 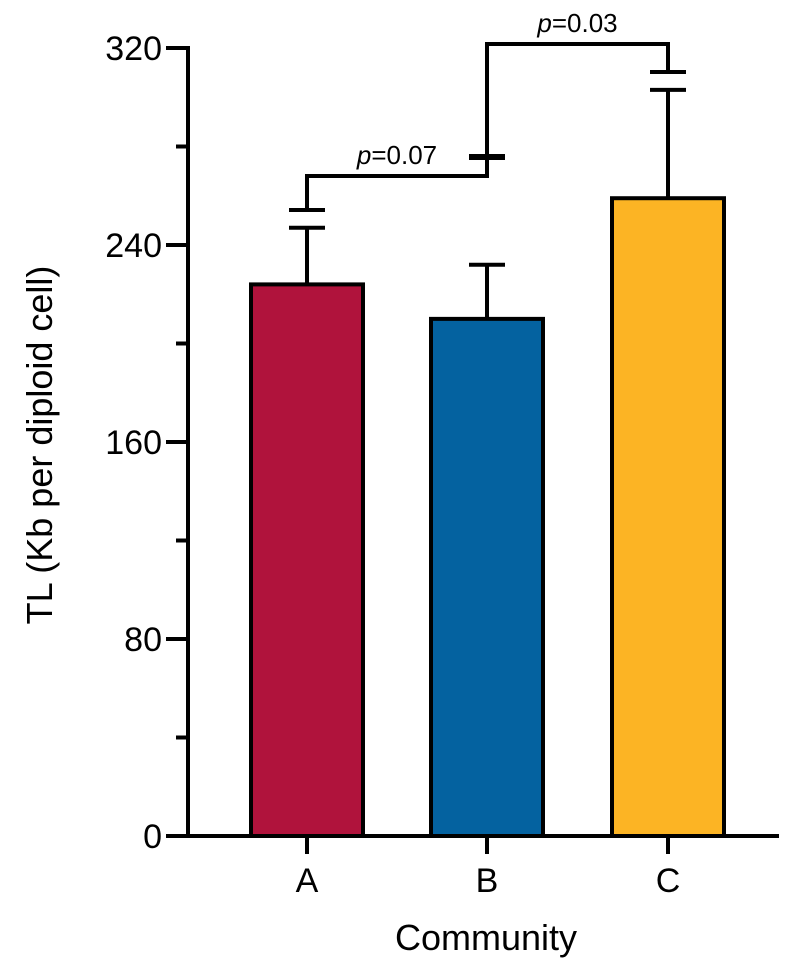 I want to click on p-value-label: p=0.03, so click(x=576, y=23).